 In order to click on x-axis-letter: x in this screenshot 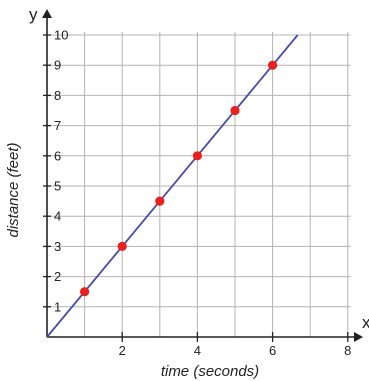, I will do `click(365, 322)`.